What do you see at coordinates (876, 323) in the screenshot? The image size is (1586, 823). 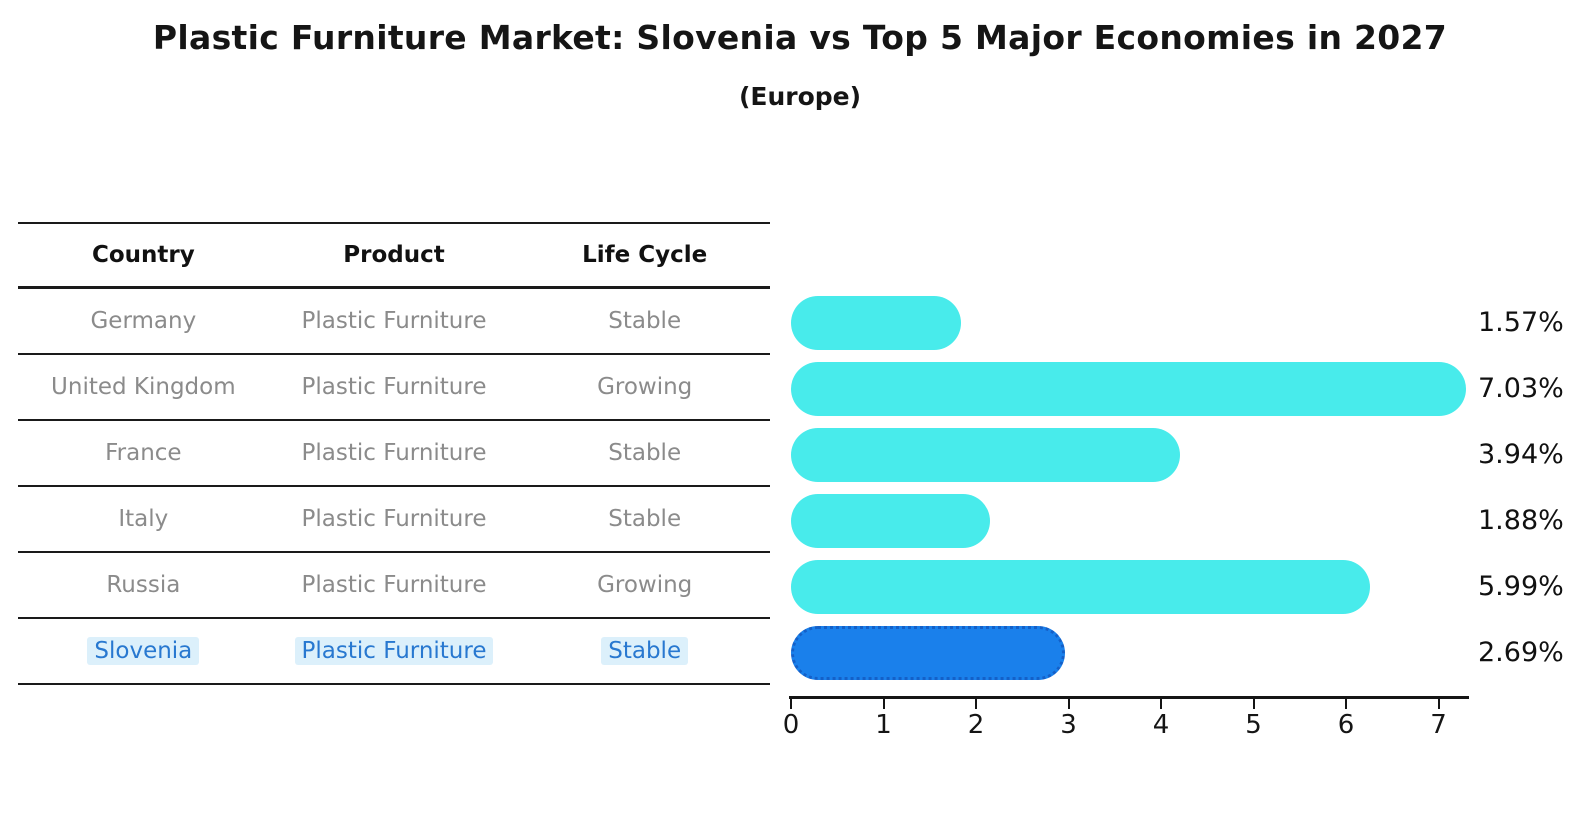 I see `bar-germany` at bounding box center [876, 323].